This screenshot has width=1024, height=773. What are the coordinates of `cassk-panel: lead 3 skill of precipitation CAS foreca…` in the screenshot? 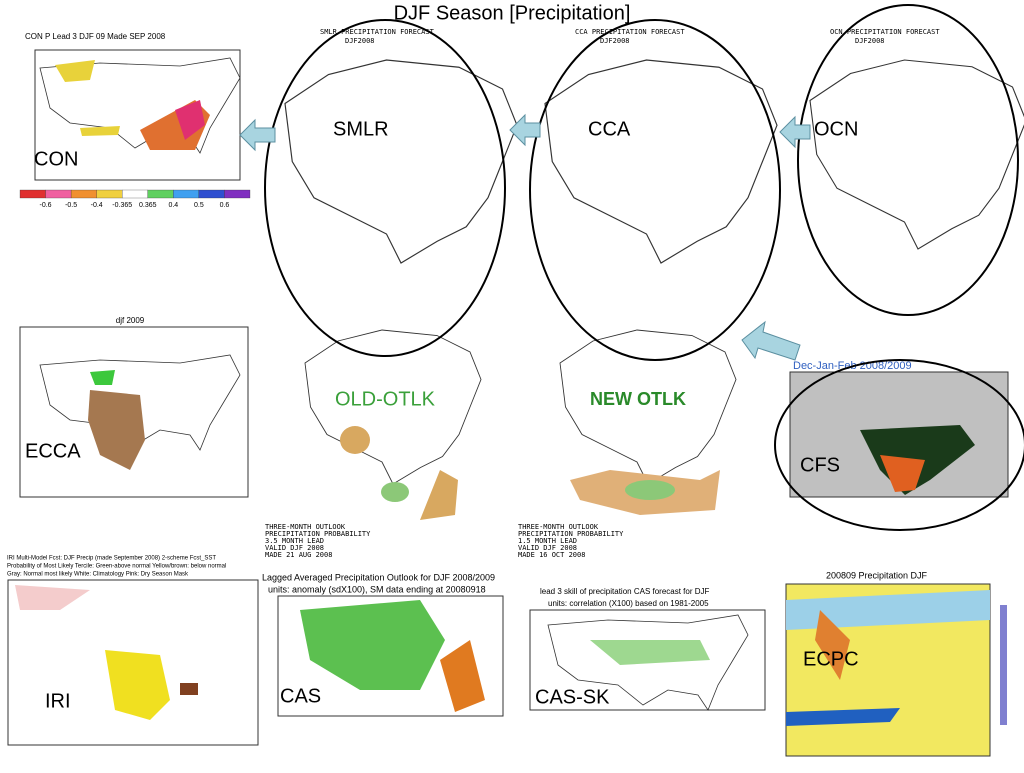 It's located at (647, 649).